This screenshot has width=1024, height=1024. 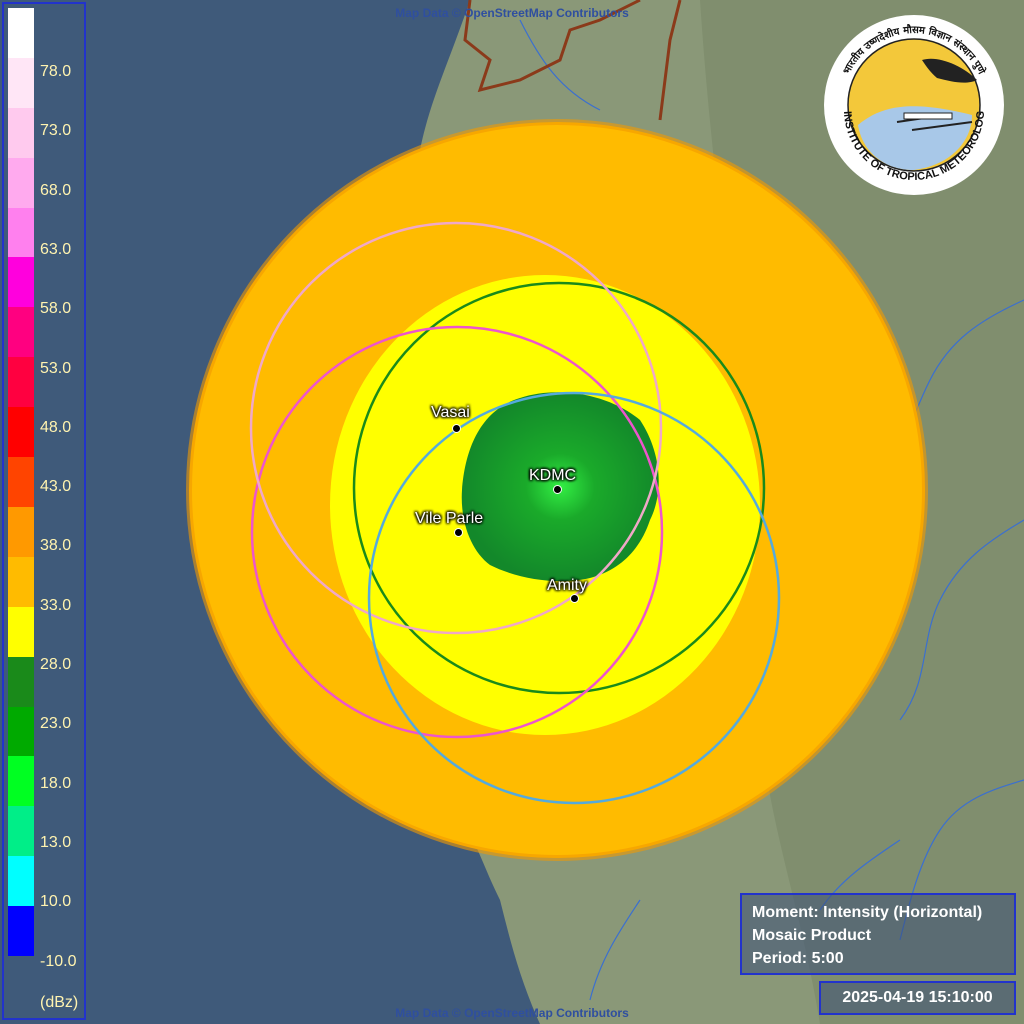 I want to click on legend-tick-label: 63.0, so click(x=56, y=249).